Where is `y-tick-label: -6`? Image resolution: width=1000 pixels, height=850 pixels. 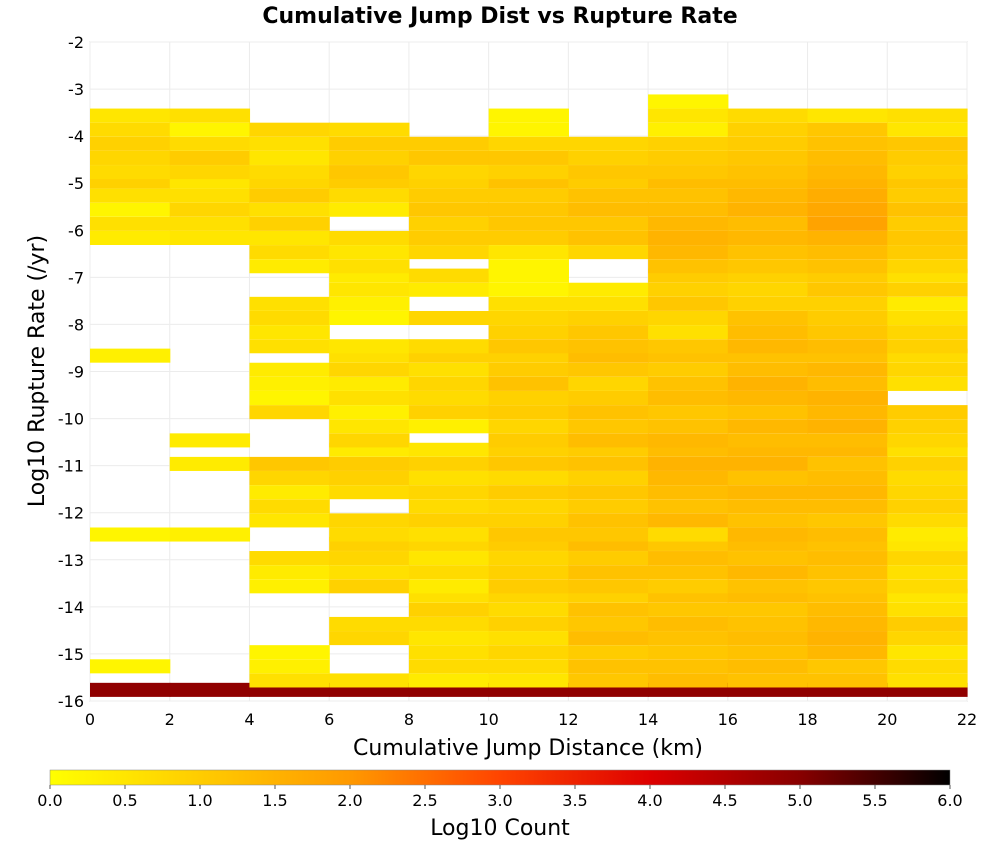 y-tick-label: -6 is located at coordinates (76, 230).